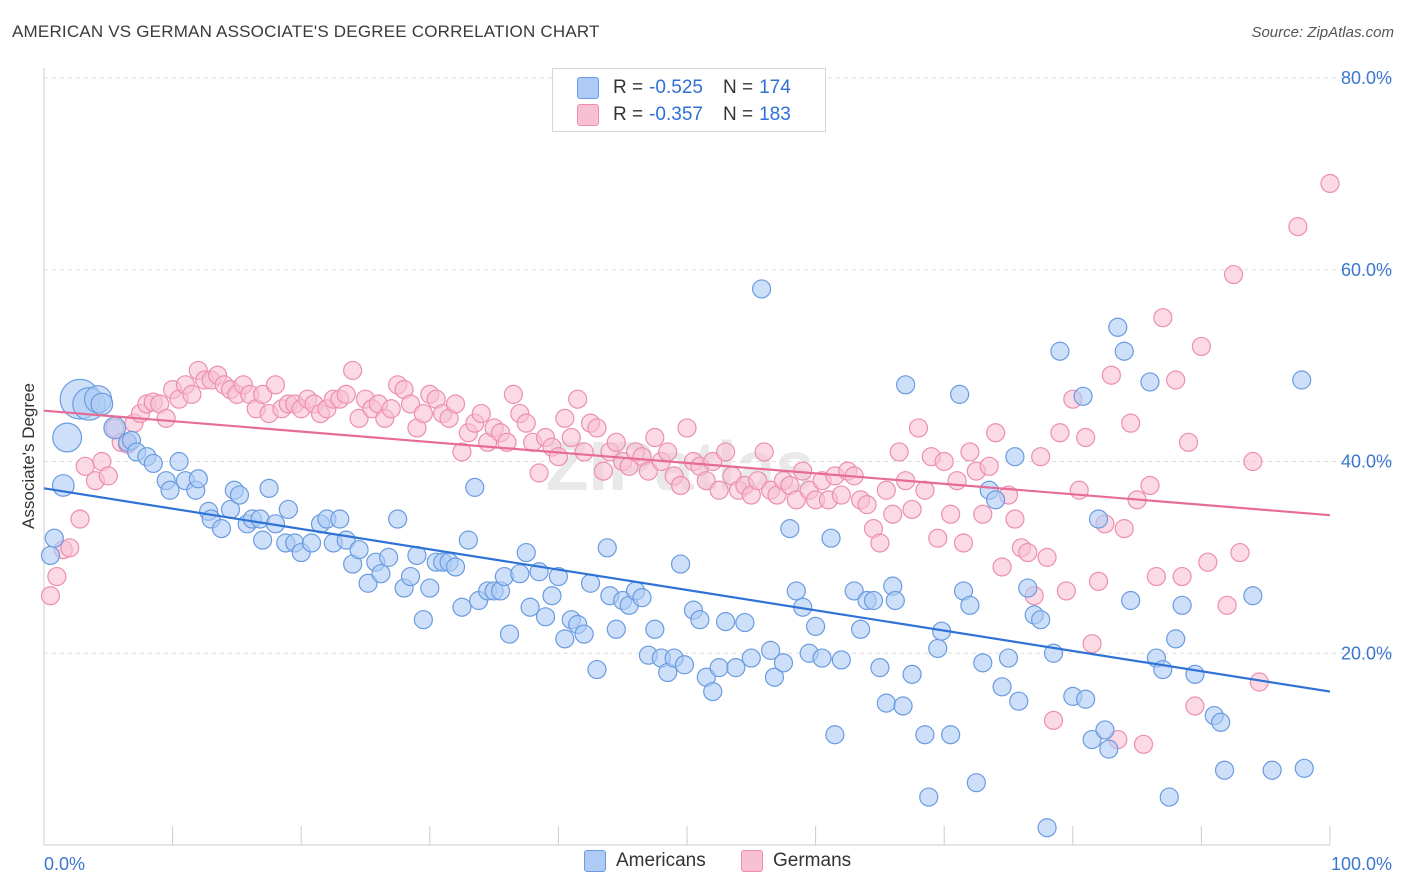 The height and width of the screenshot is (892, 1406). I want to click on germans-swatch, so click(588, 115).